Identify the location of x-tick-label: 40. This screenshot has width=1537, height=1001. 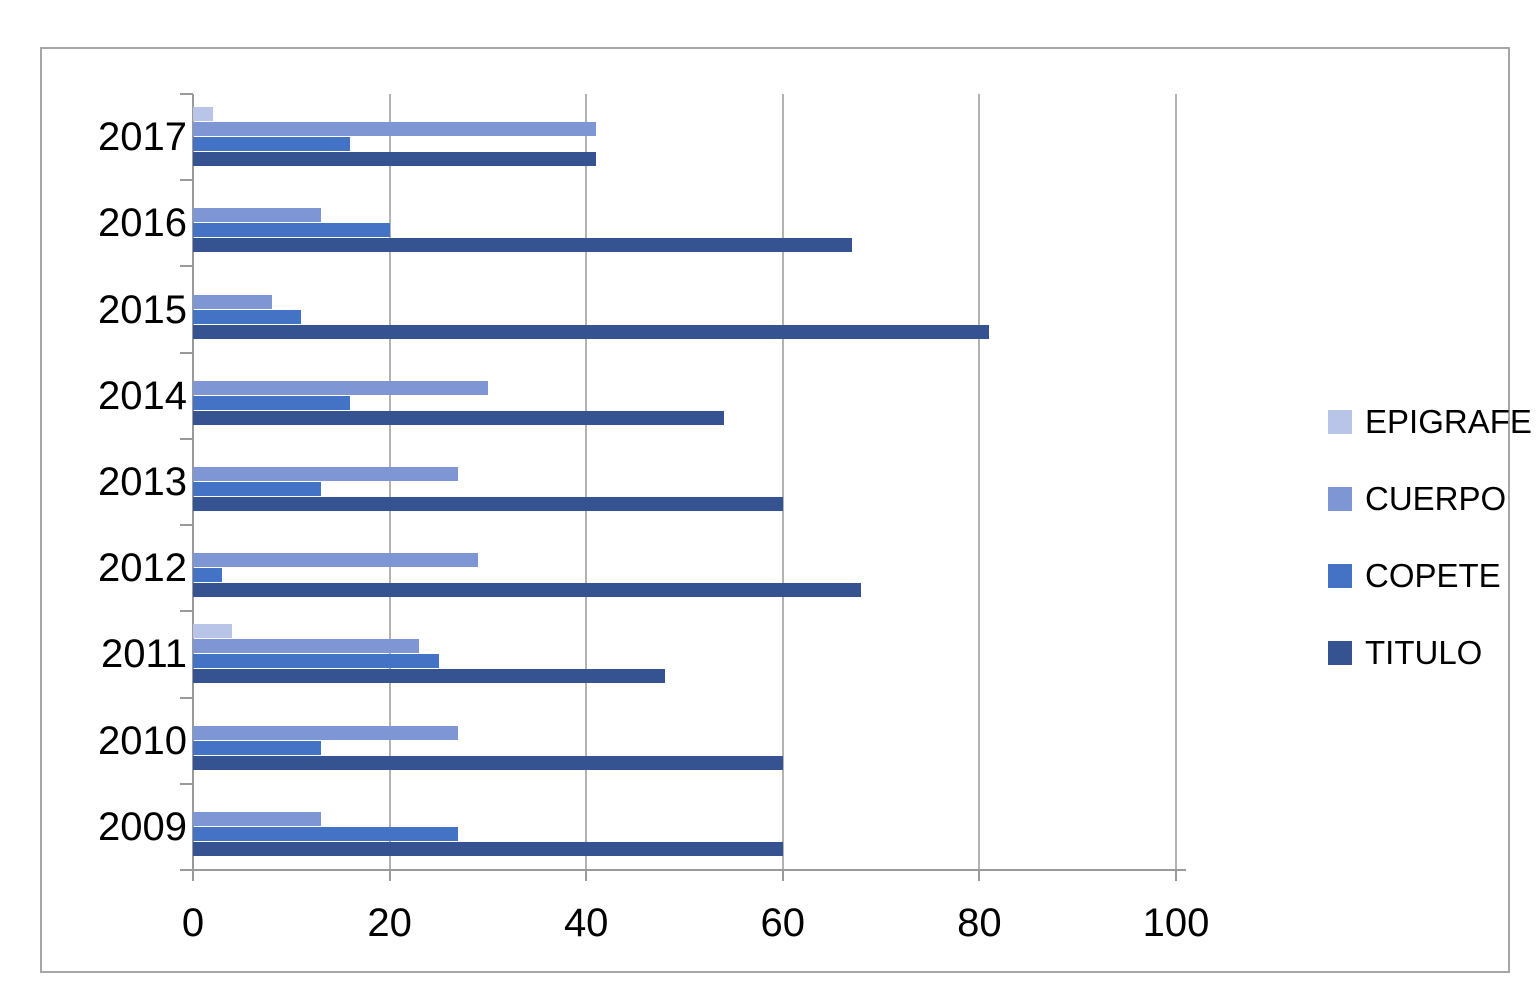
(586, 923).